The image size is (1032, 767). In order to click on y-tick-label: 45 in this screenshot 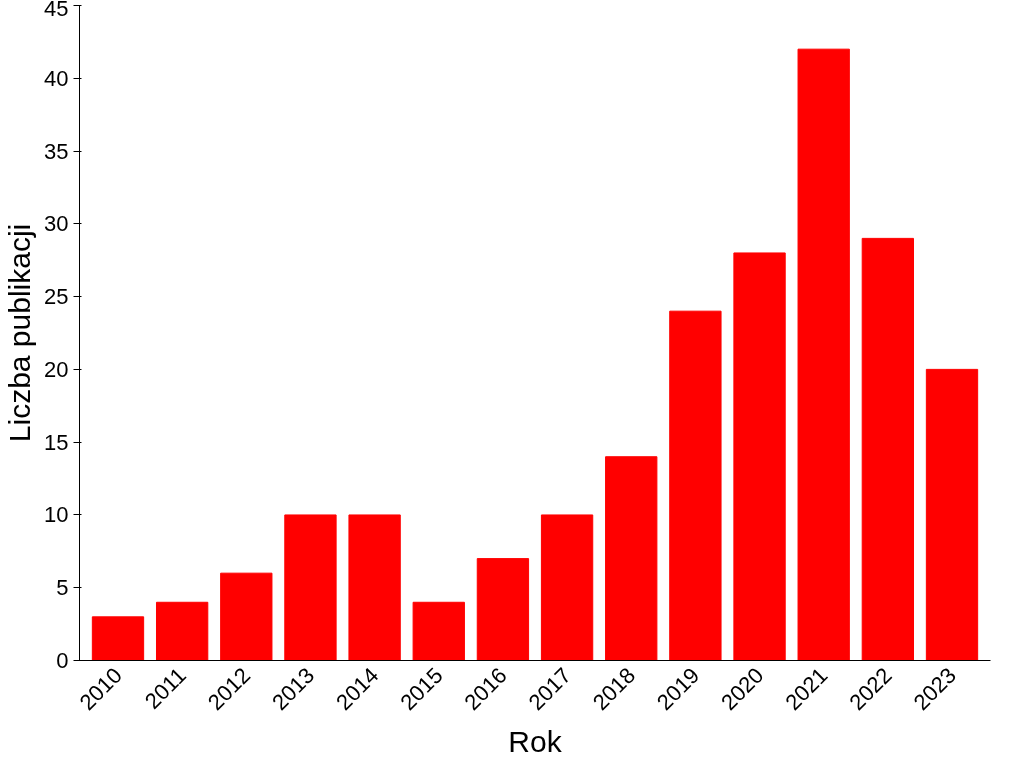, I will do `click(56, 10)`.